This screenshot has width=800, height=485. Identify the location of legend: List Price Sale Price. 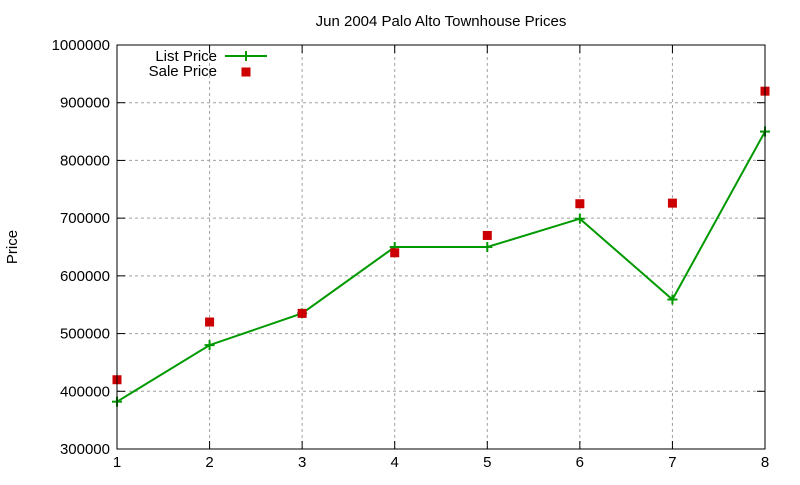
(208, 64).